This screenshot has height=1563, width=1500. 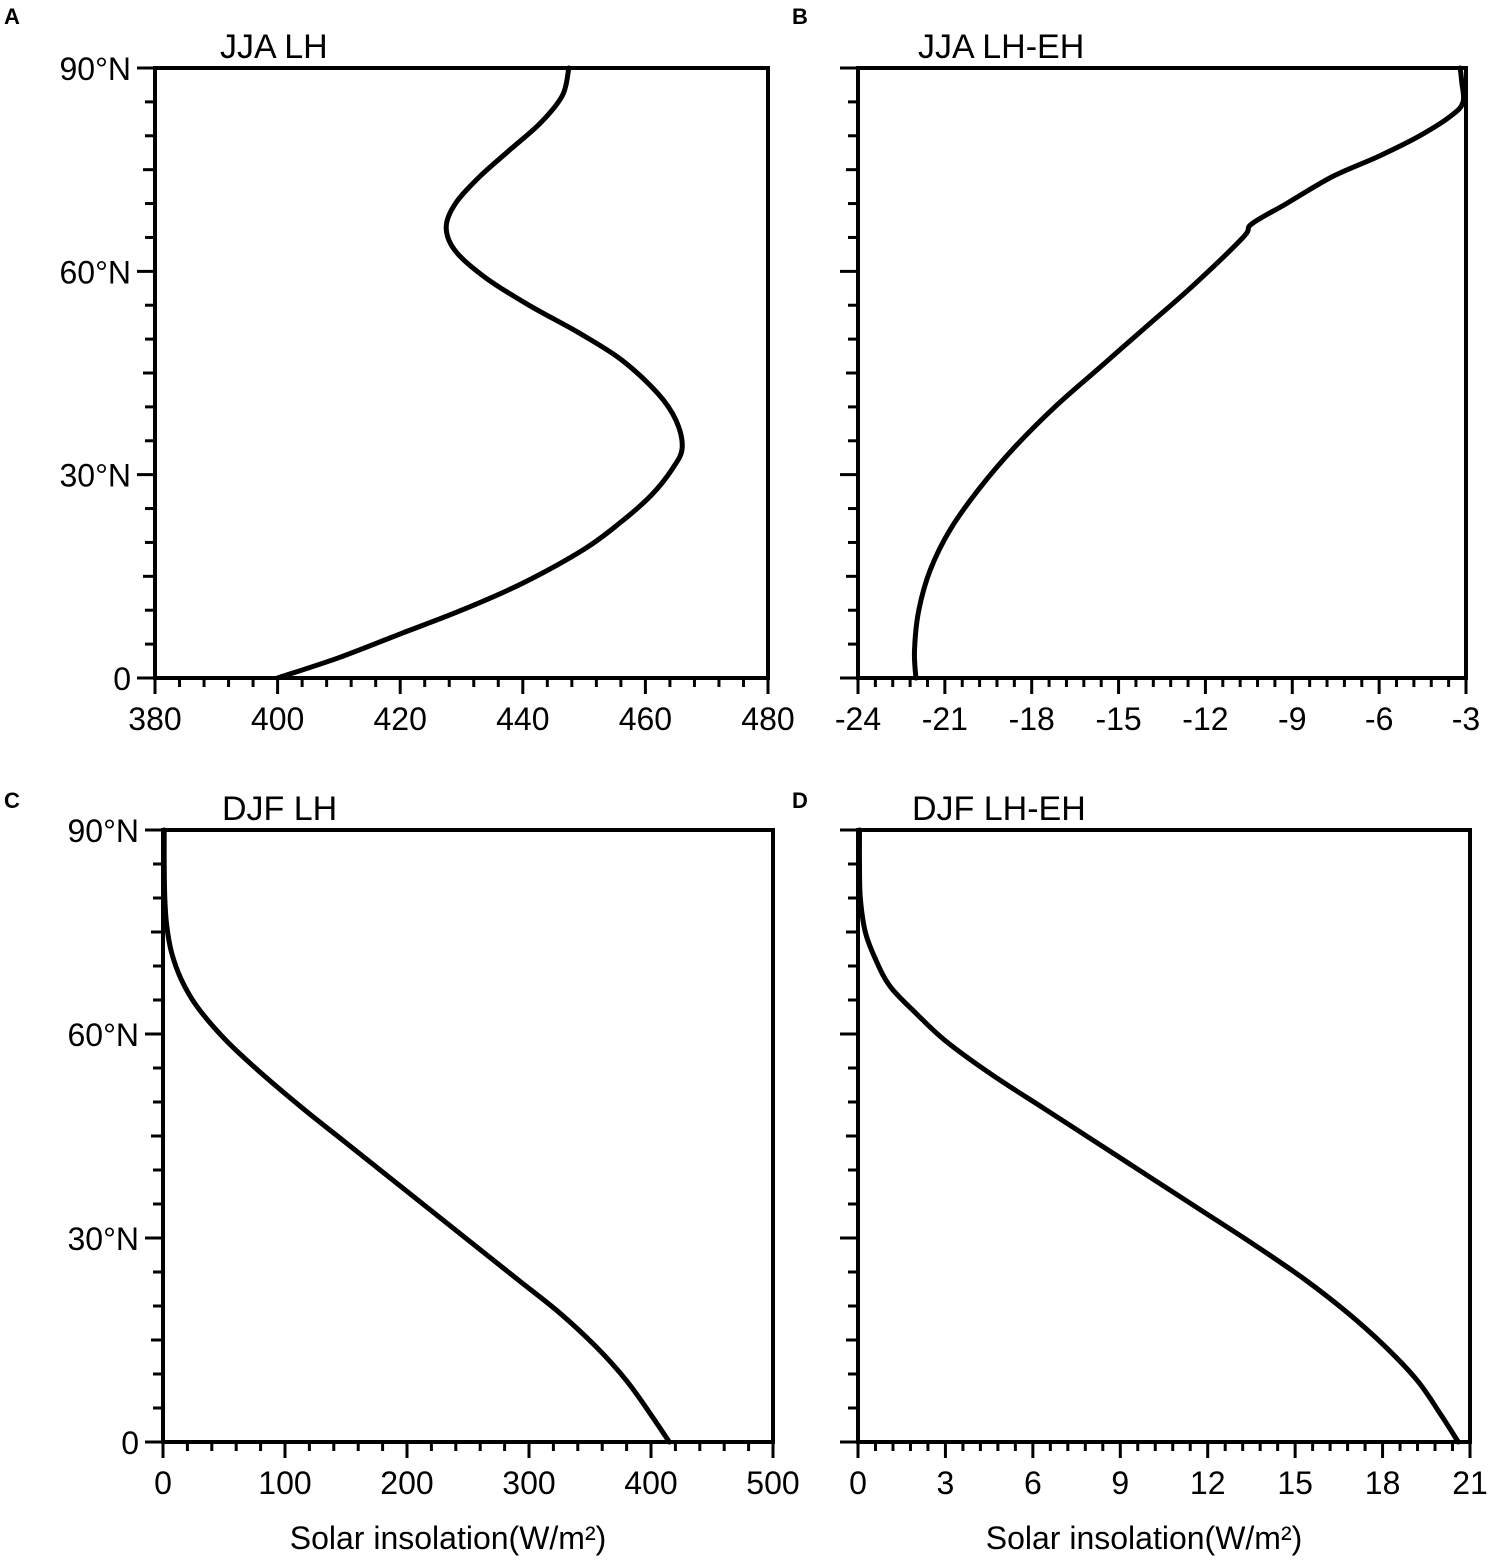 I want to click on x-tick-label: 420, so click(x=400, y=719).